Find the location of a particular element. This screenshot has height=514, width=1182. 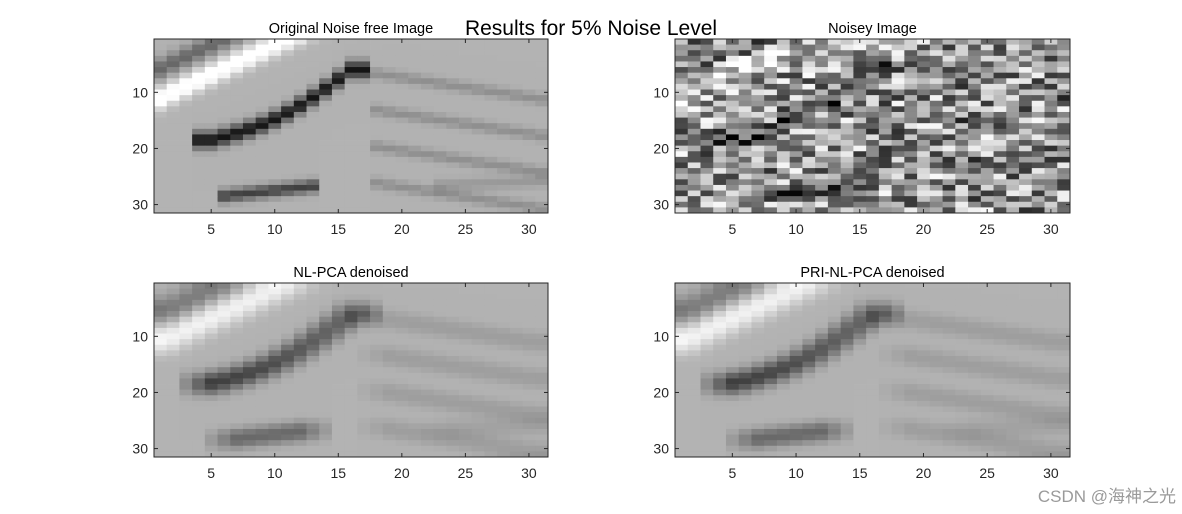

heatmap-cells is located at coordinates (873, 370).